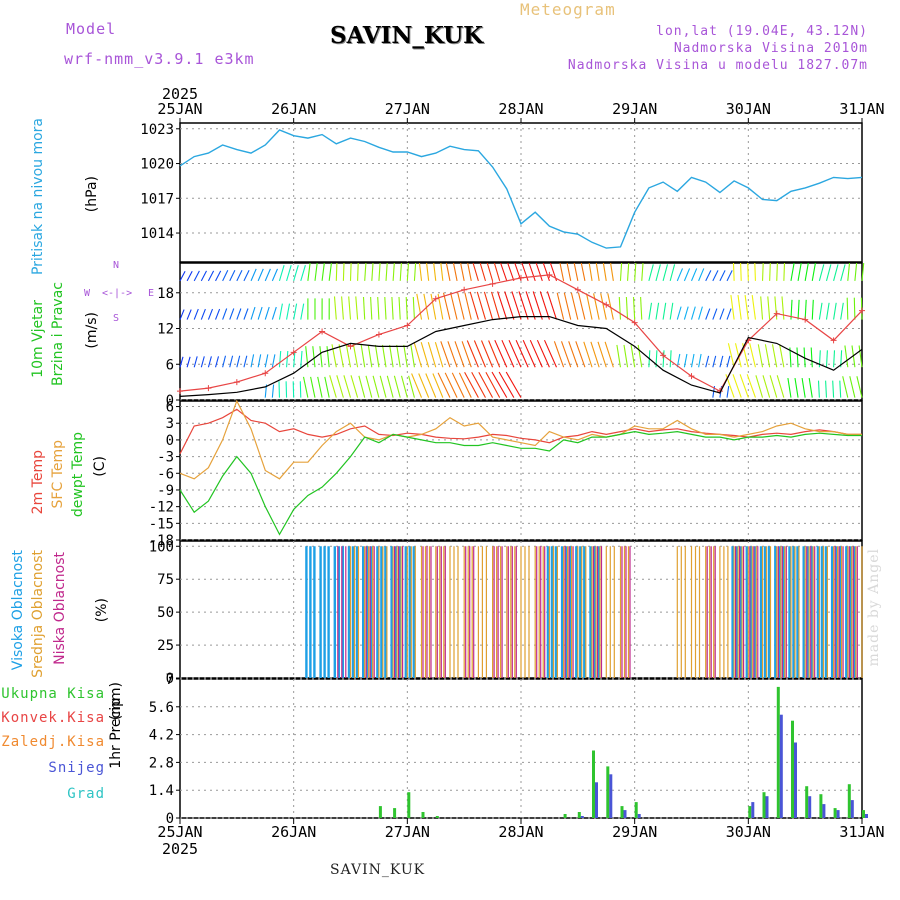  Describe the element at coordinates (161, 708) in the screenshot. I see `precip-ytick-label: 5.6` at that location.